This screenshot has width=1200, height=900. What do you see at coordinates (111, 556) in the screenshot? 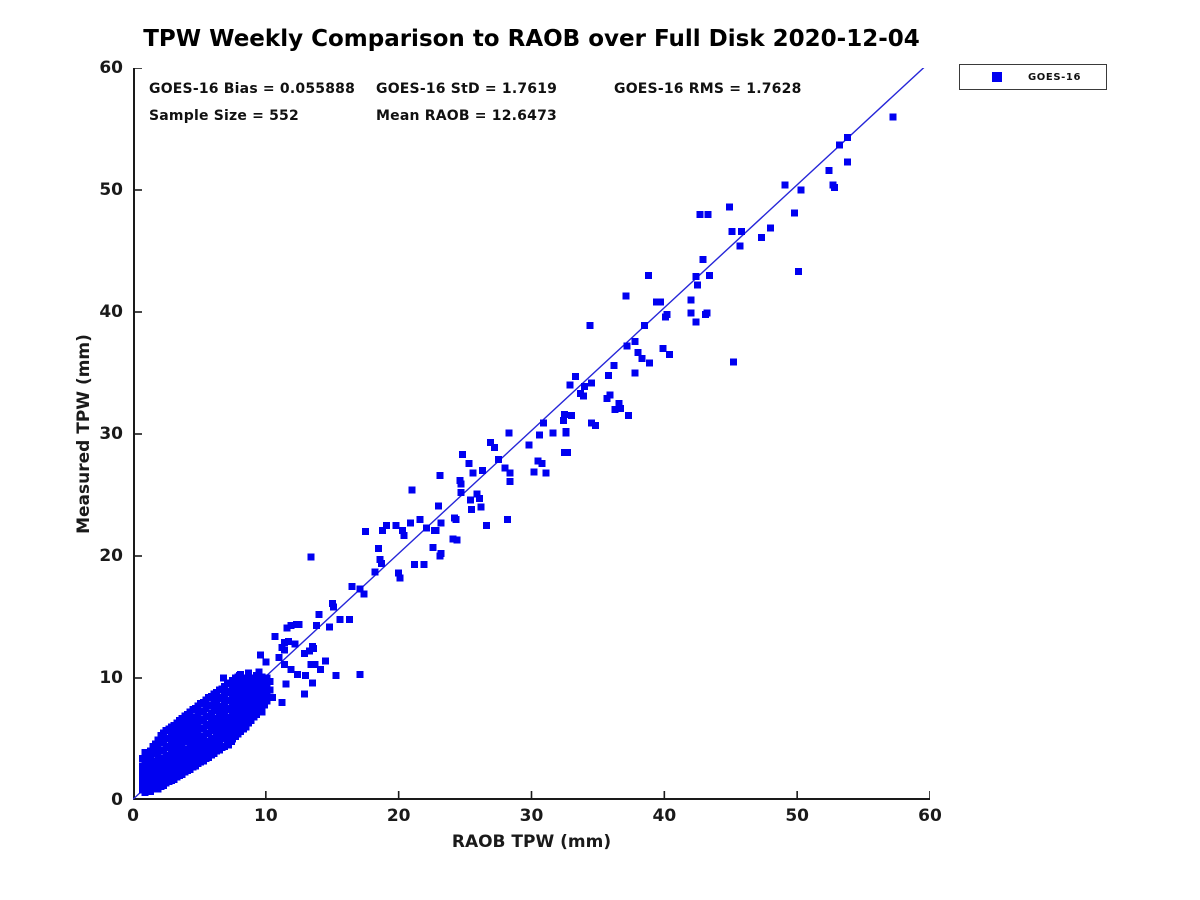
I see `y-tick-label: 20` at bounding box center [111, 556].